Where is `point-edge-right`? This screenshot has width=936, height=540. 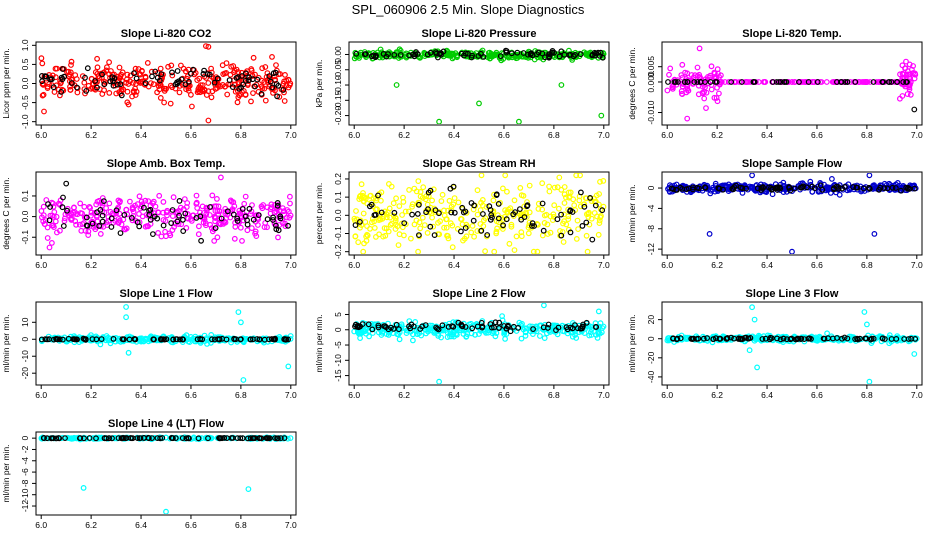 point-edge-right is located at coordinates (906, 74).